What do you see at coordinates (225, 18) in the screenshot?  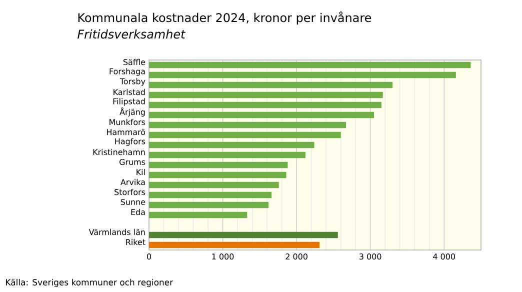 I see `chart-title: Kommunala kostnader 2024, kronor per invånare` at bounding box center [225, 18].